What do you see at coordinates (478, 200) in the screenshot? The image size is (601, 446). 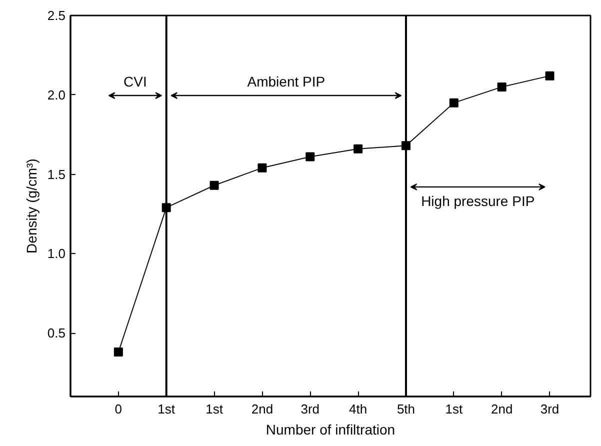 I see `annotation: High pressure PIP` at bounding box center [478, 200].